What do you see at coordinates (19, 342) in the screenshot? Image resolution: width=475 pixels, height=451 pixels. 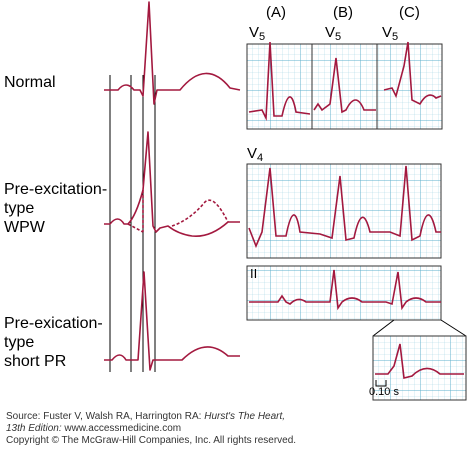 I see `label-short-line2: type` at bounding box center [19, 342].